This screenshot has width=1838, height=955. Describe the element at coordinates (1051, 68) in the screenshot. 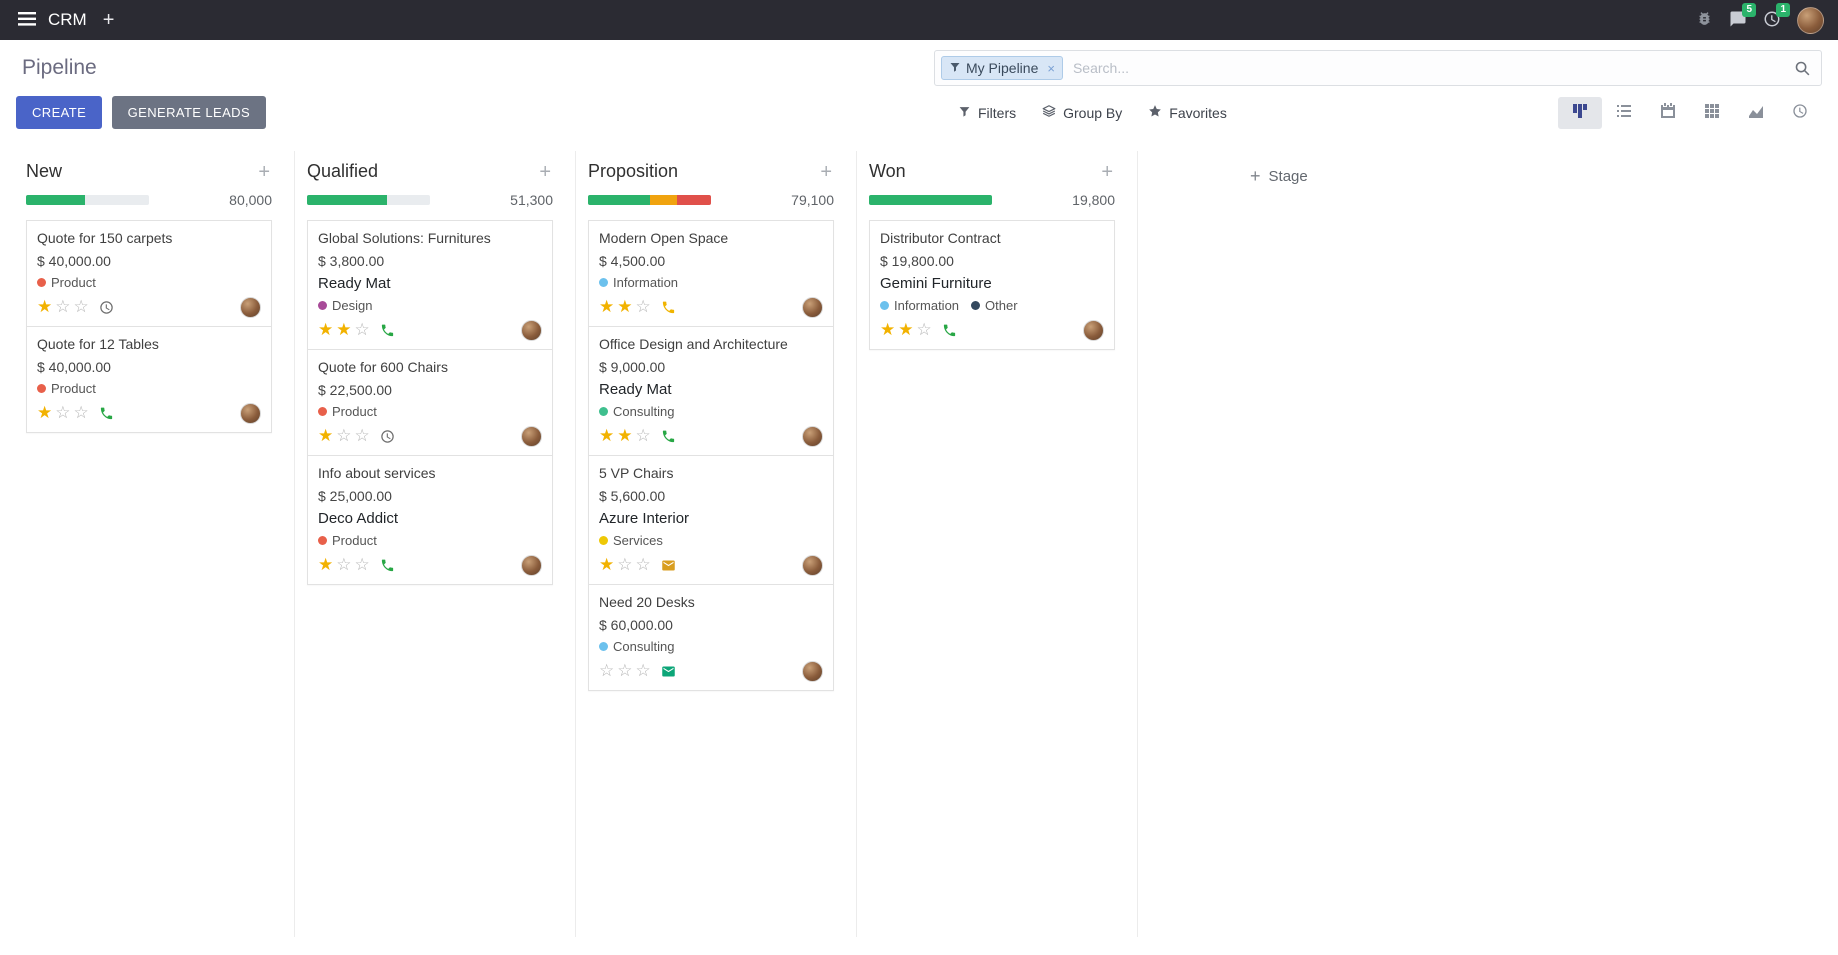

I see `facet-remove-icon: ×` at that location.